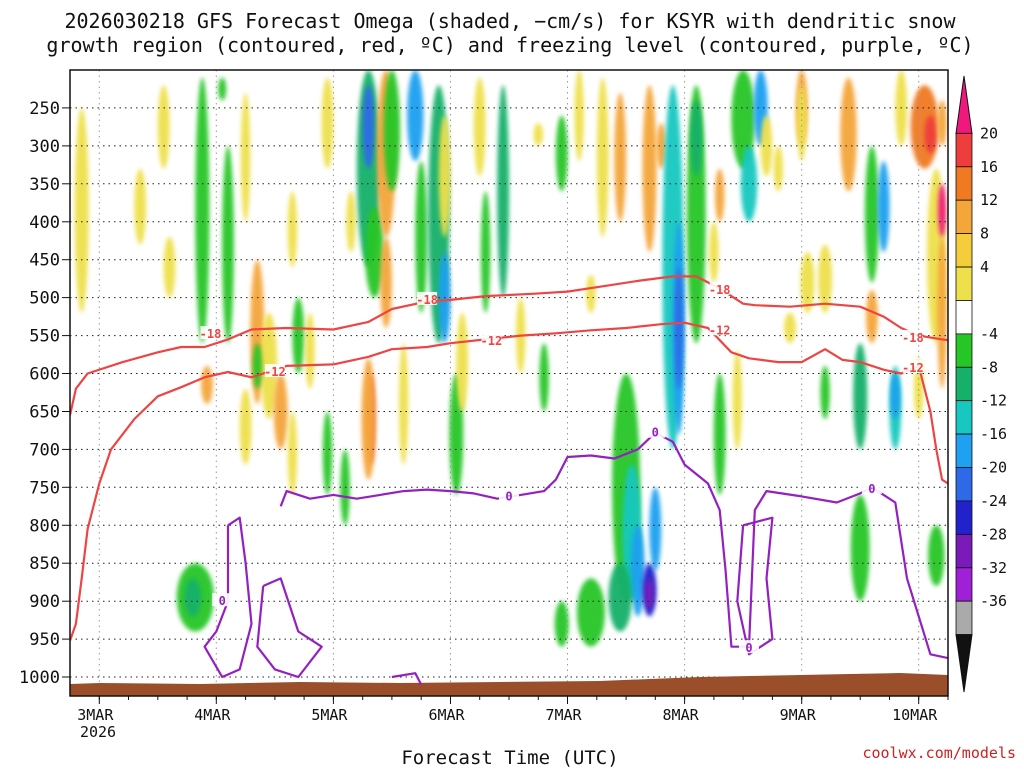  What do you see at coordinates (989, 367) in the screenshot?
I see `colorbar-label: -8` at bounding box center [989, 367].